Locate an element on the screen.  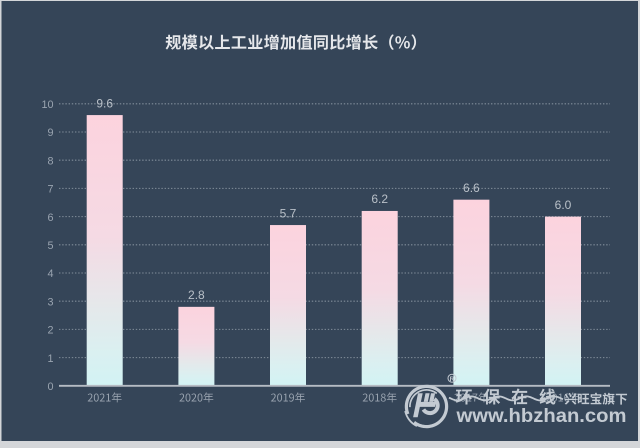
svg-text: 1 is located at coordinates (50, 359).